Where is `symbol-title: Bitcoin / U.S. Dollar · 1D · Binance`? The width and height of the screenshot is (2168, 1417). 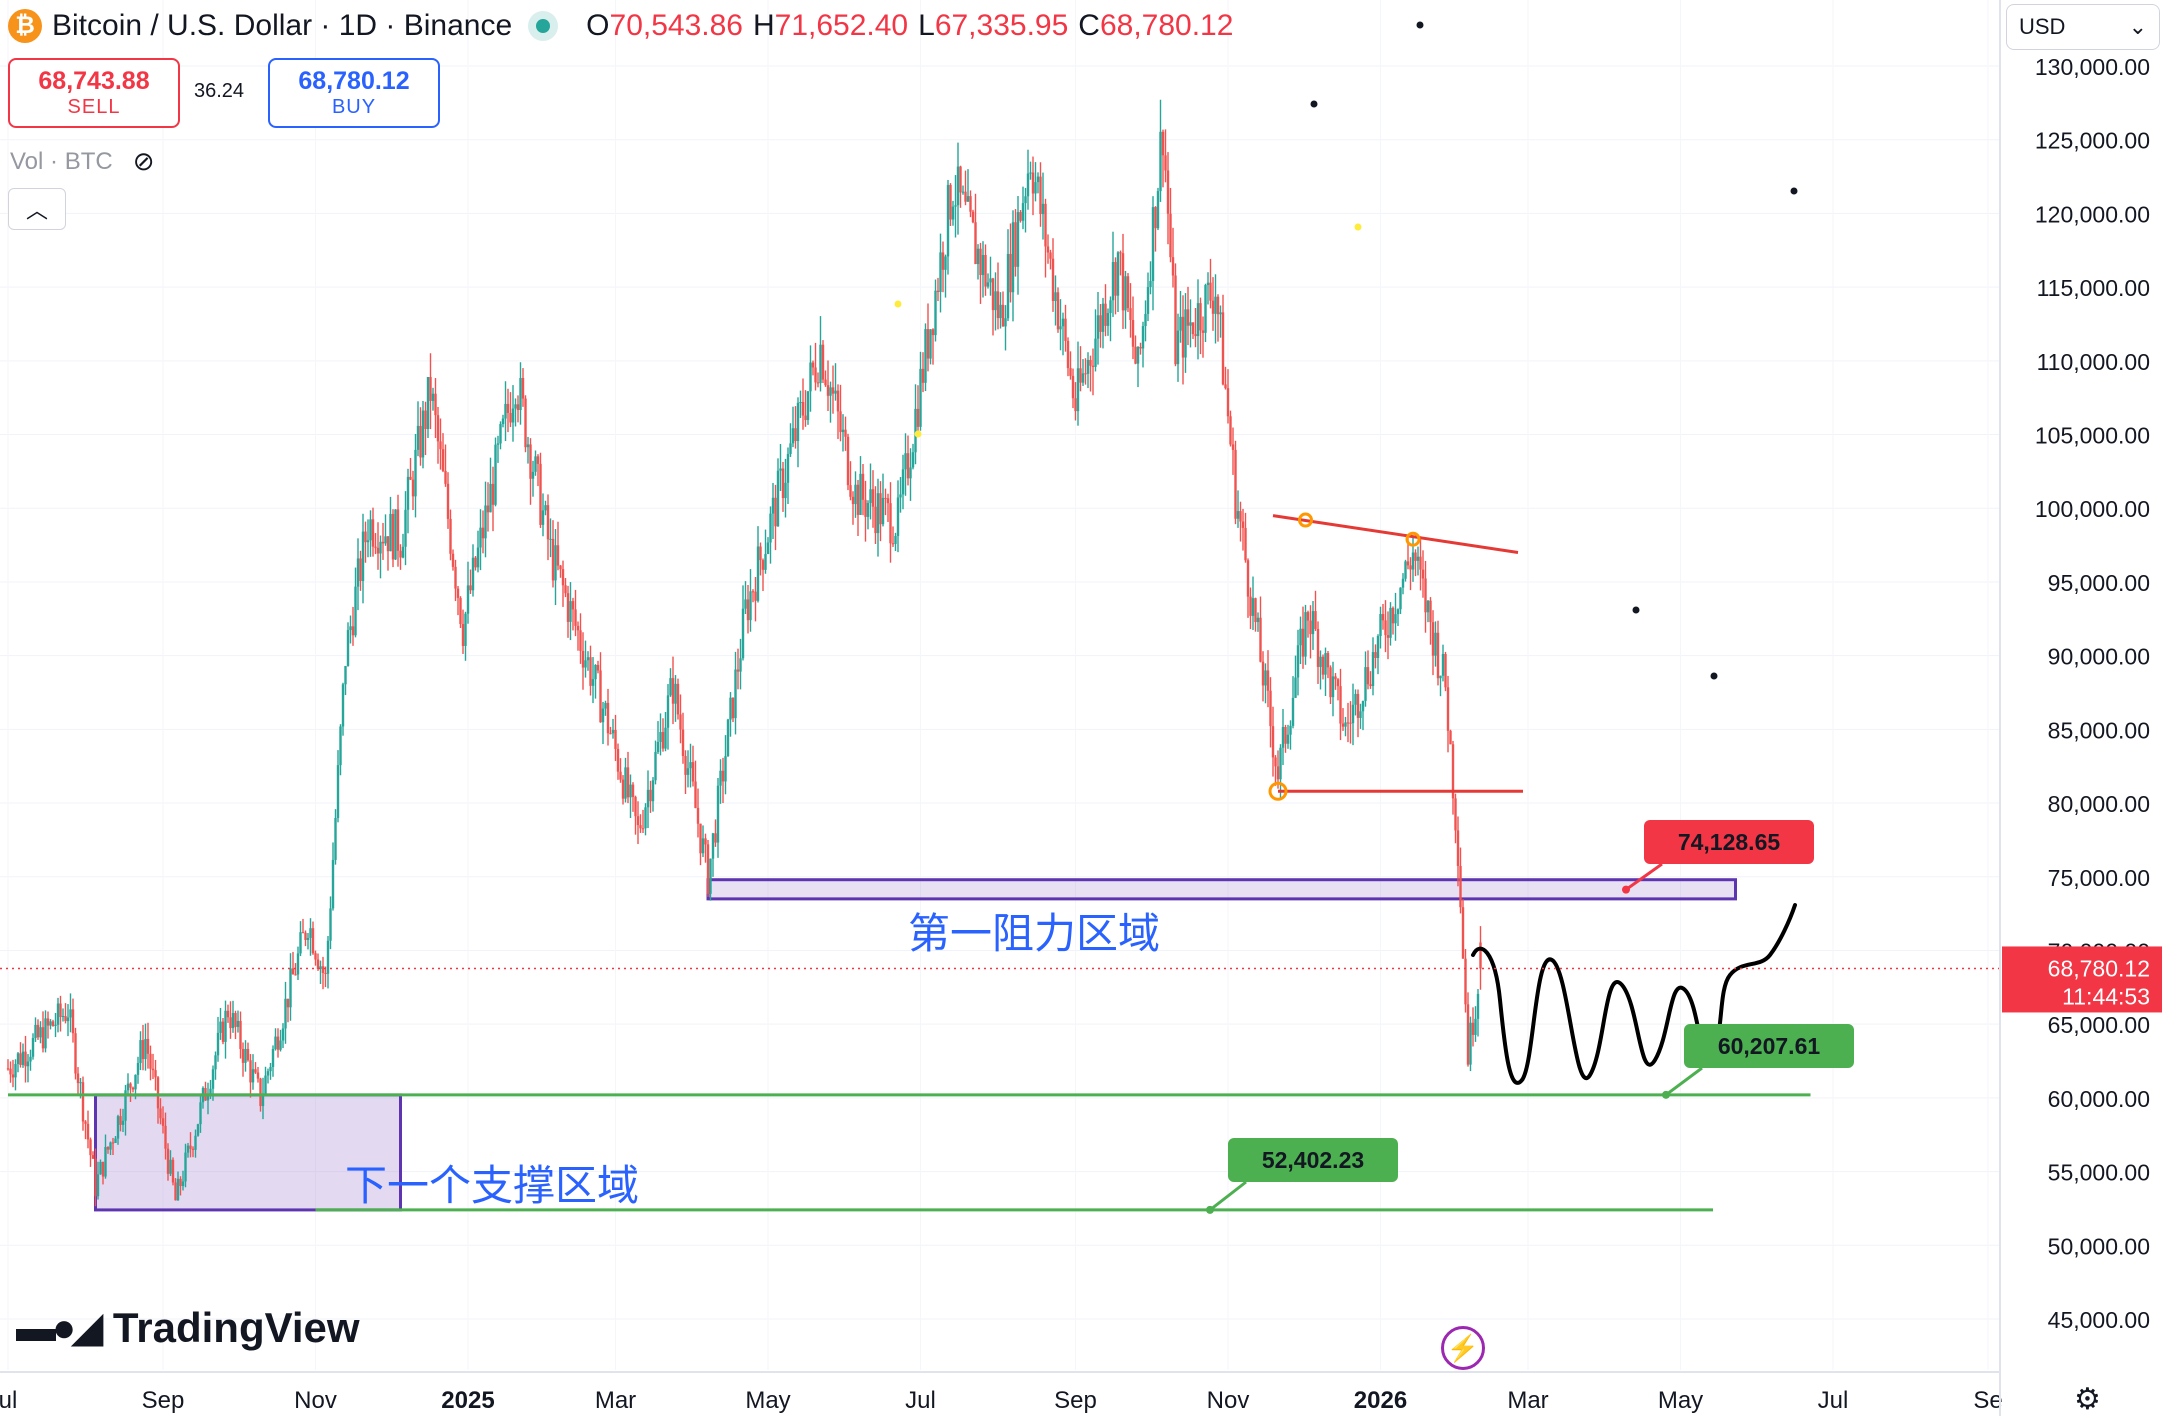
symbol-title: Bitcoin / U.S. Dollar · 1D · Binance is located at coordinates (282, 25).